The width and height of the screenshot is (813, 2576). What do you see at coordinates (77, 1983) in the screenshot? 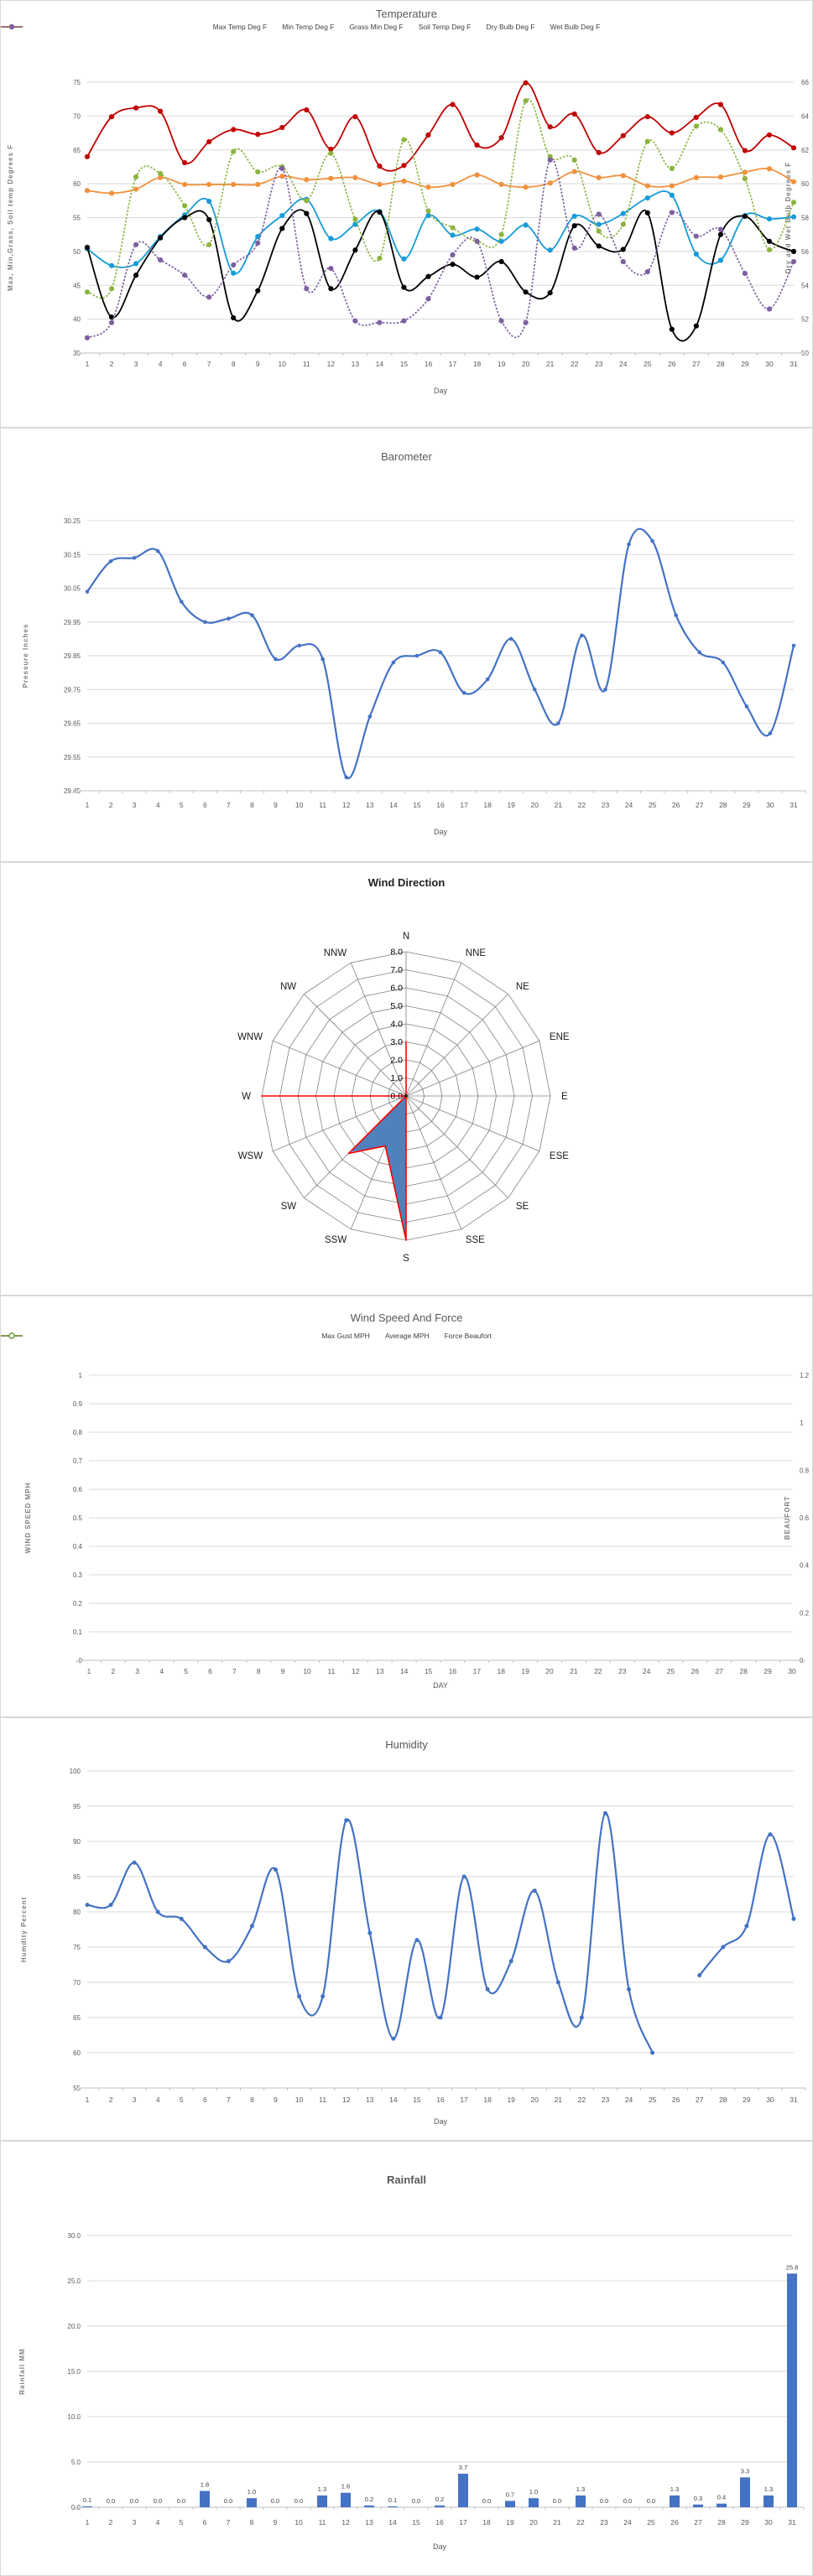
I see `svg-text: 70` at bounding box center [77, 1983].